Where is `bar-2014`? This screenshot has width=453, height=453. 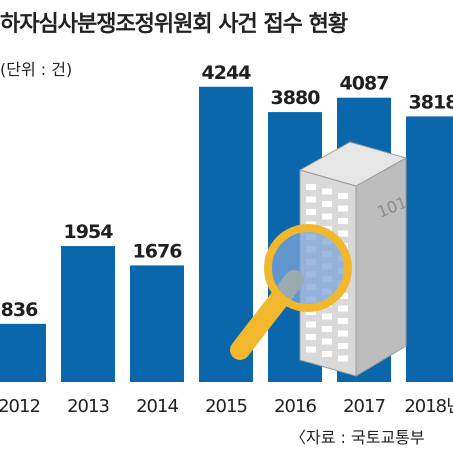 bar-2014 is located at coordinates (157, 323).